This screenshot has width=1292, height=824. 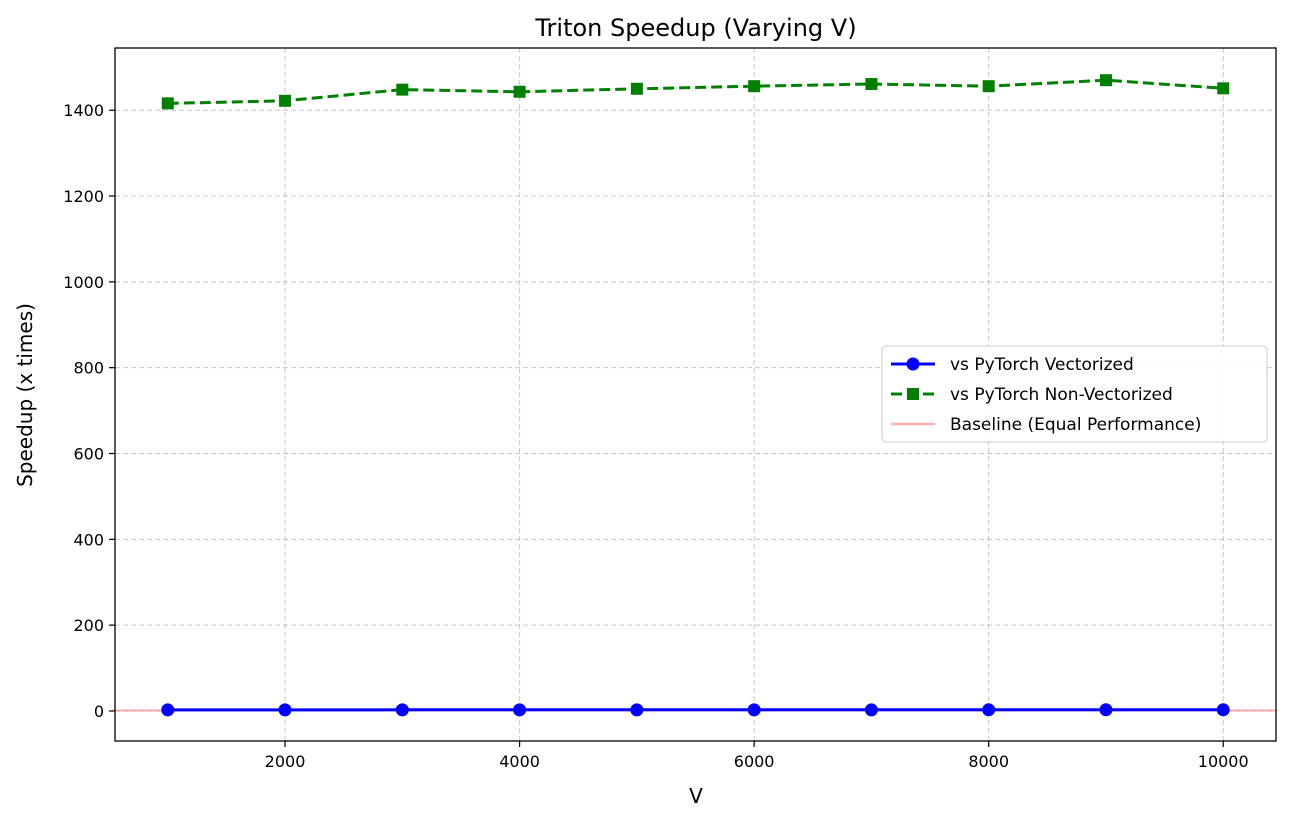 I want to click on x-tick-label: 8000, so click(x=988, y=761).